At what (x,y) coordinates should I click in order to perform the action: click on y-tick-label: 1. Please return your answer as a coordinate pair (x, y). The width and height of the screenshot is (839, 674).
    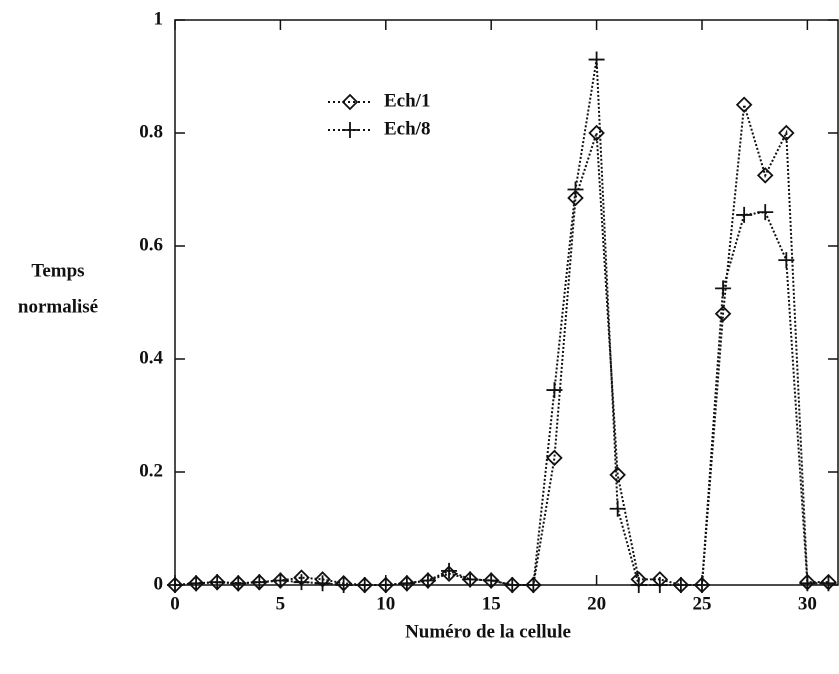
    Looking at the image, I should click on (159, 18).